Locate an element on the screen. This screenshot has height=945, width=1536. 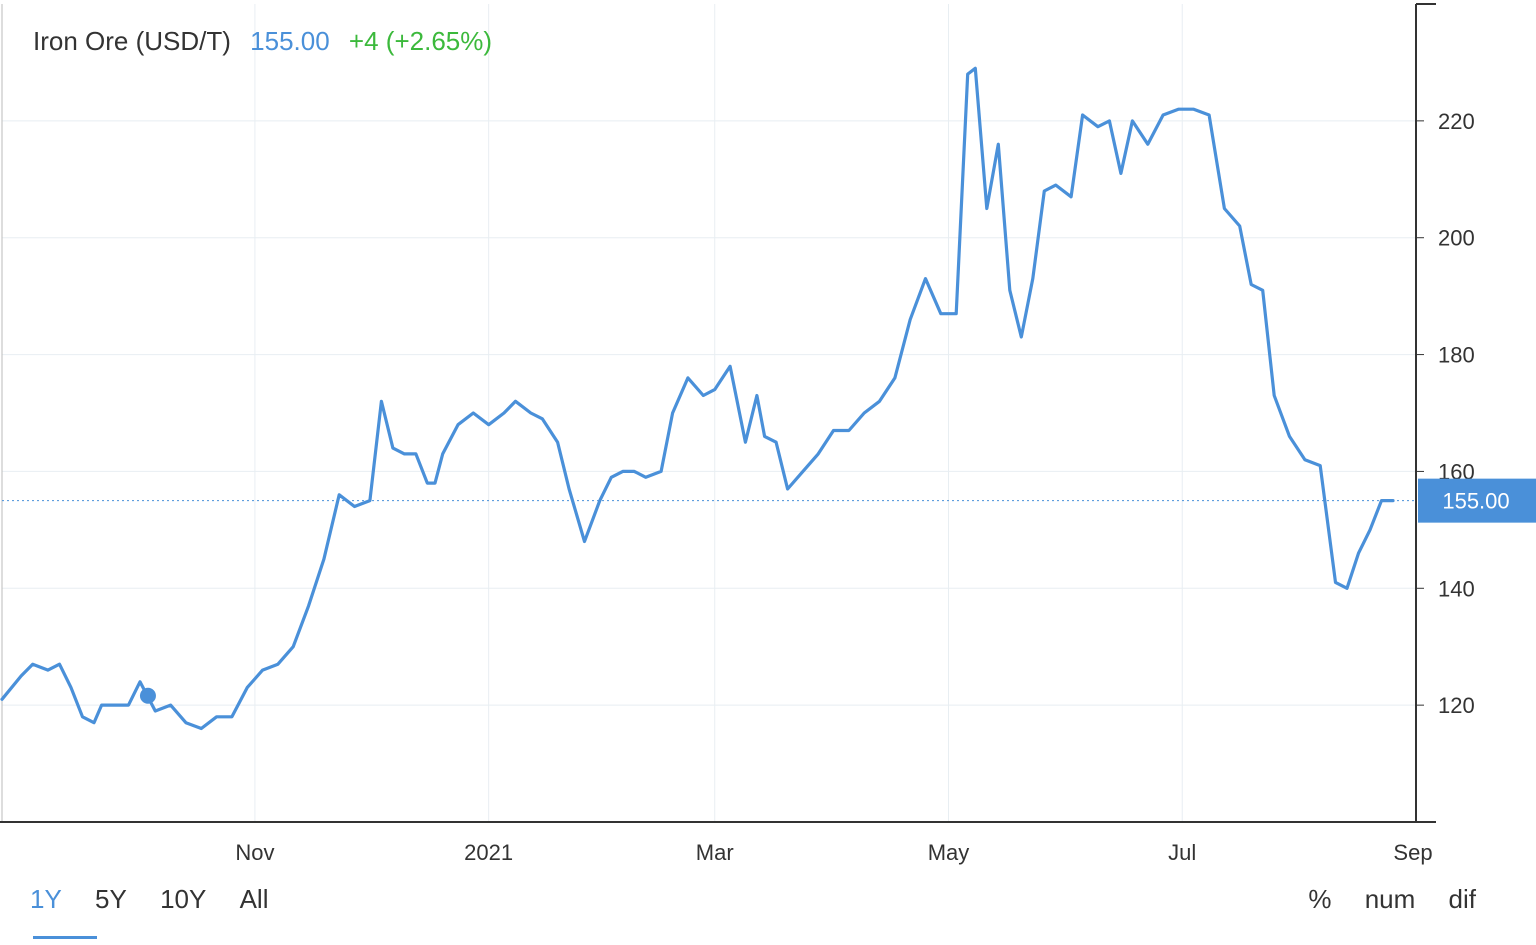
chart-legend: Iron Ore (USD/T) 155.00 +4 (+2.65%) is located at coordinates (268, 41).